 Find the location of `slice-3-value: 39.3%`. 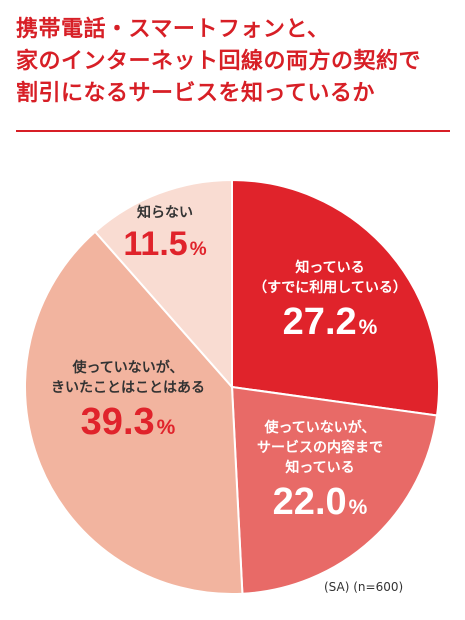

slice-3-value: 39.3% is located at coordinates (128, 422).